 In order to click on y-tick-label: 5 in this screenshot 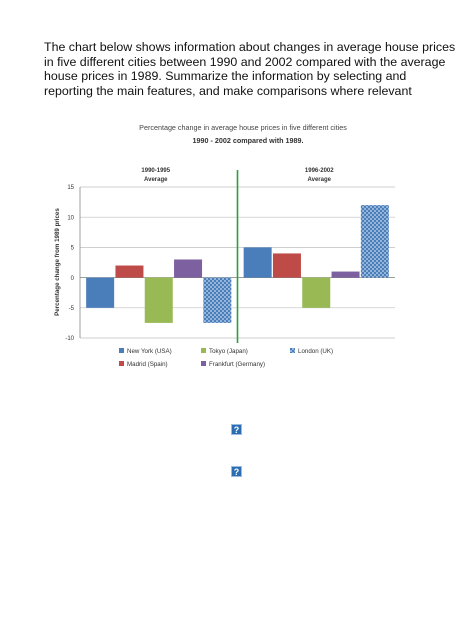, I will do `click(73, 249)`.